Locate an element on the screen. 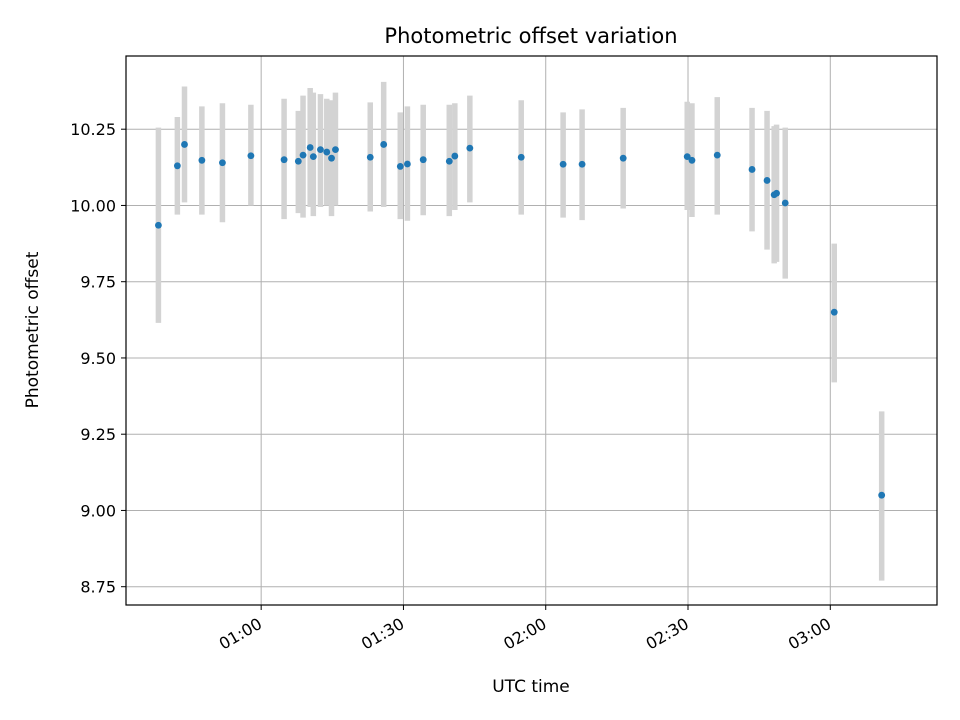  x-axis-title: UTC time is located at coordinates (531, 687).